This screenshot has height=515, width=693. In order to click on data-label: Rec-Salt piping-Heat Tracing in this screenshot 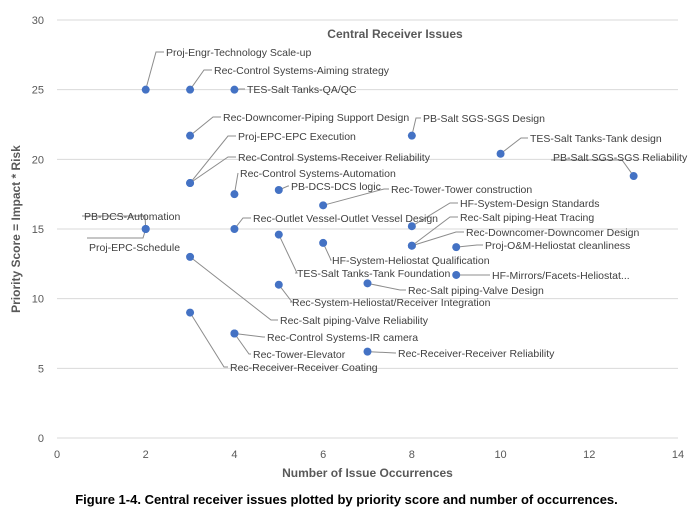, I will do `click(527, 218)`.